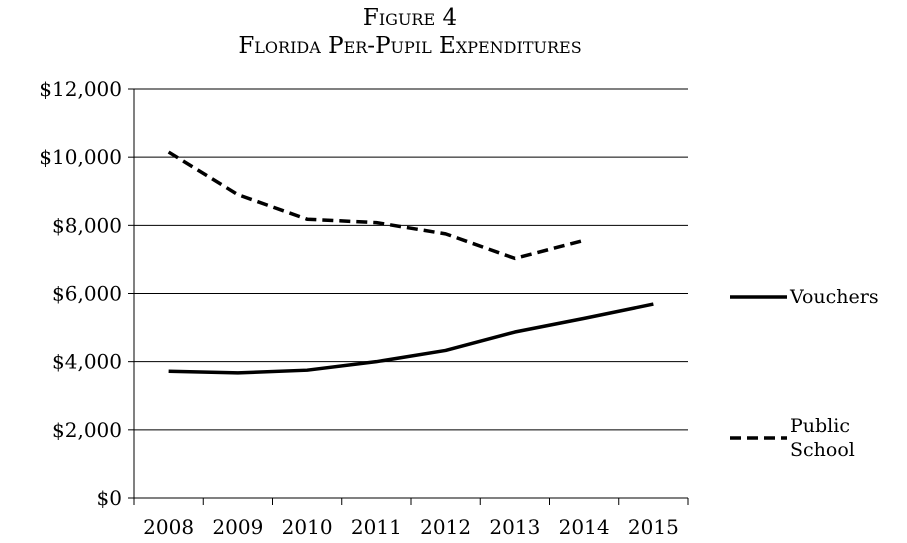 This screenshot has width=907, height=543. What do you see at coordinates (834, 297) in the screenshot?
I see `legend-label-vouchers: Vouchers` at bounding box center [834, 297].